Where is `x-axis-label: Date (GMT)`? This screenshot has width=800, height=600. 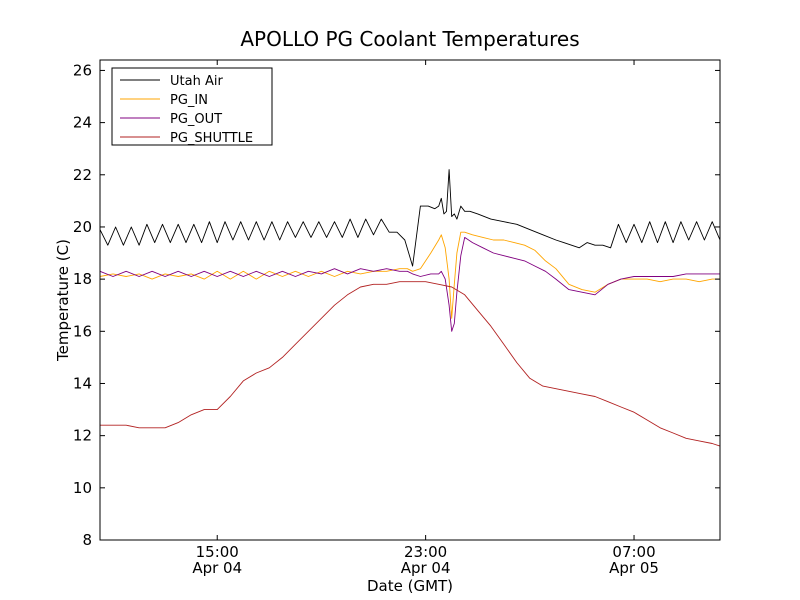
x-axis-label: Date (GMT) is located at coordinates (410, 586).